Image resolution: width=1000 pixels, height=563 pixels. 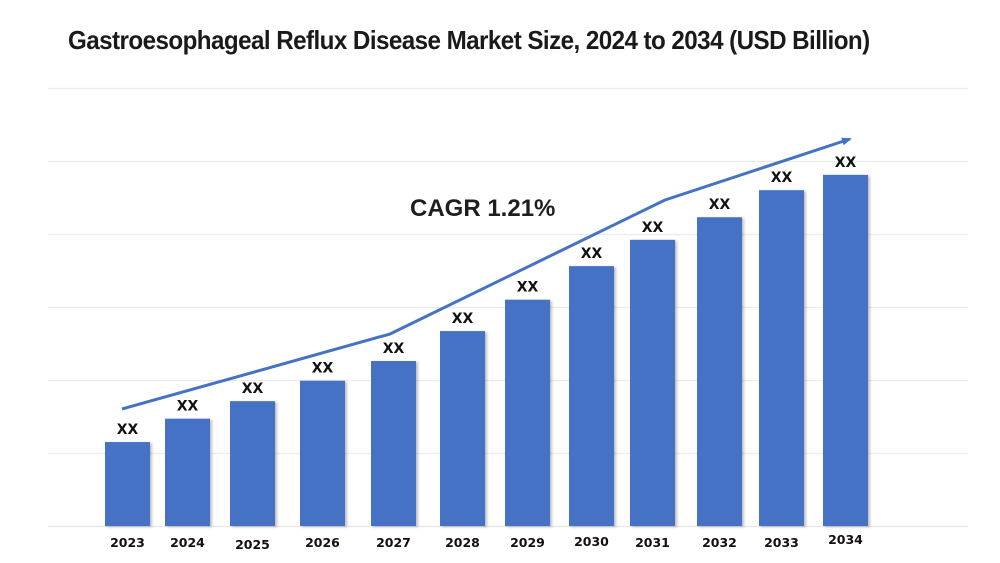 What do you see at coordinates (591, 541) in the screenshot?
I see `x-tick-2030: 2030` at bounding box center [591, 541].